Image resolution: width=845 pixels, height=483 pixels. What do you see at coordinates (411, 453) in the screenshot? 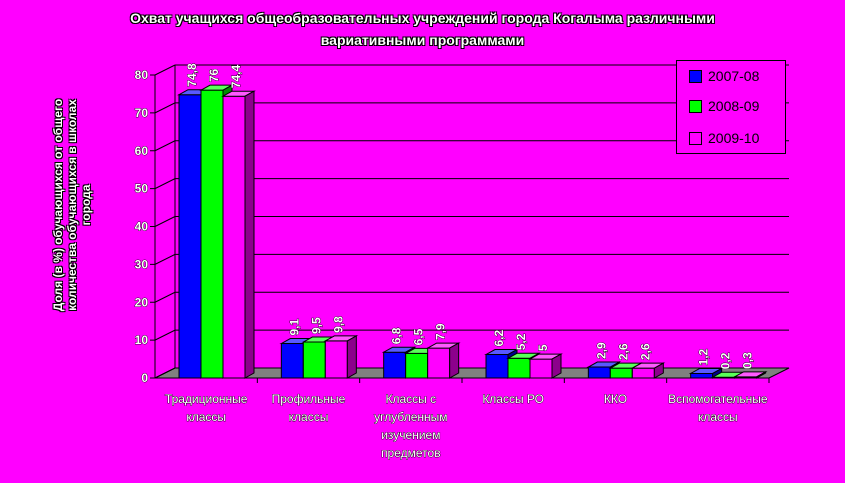
I see `x-category-label-line: предметов` at bounding box center [411, 453].